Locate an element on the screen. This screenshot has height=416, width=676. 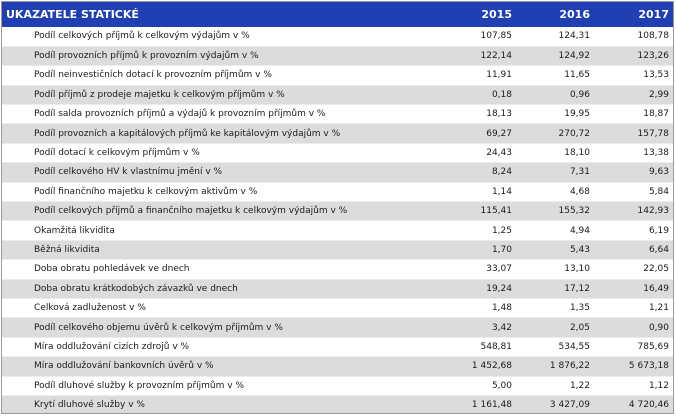
value-2015: 5,00 is located at coordinates (477, 386).